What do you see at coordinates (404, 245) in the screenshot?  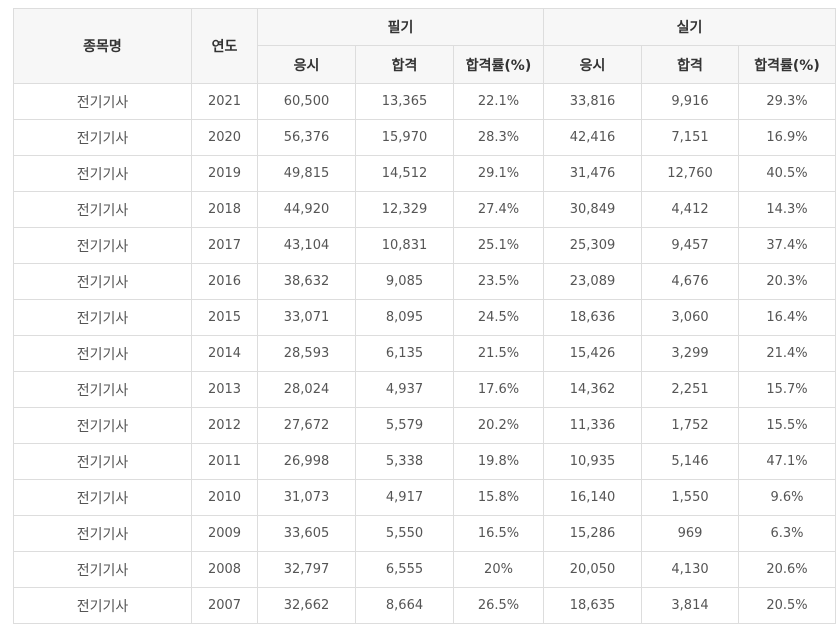 I see `cell-written-passed: 10,831` at bounding box center [404, 245].